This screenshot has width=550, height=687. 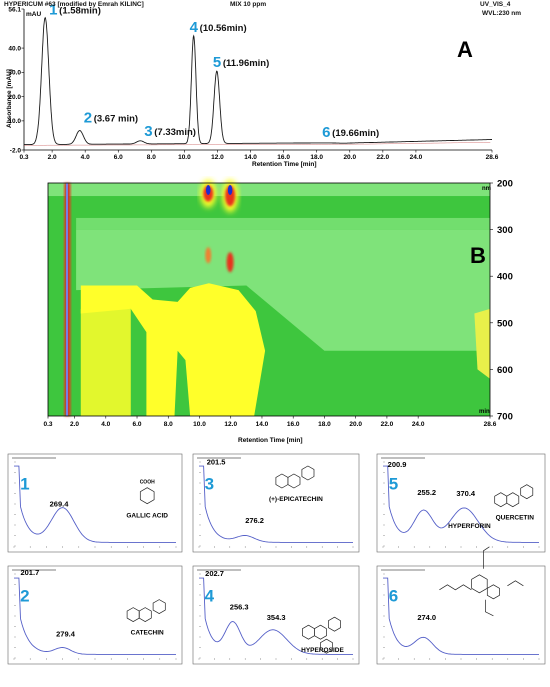 I want to click on panel-letter-a: A, so click(x=465, y=49).